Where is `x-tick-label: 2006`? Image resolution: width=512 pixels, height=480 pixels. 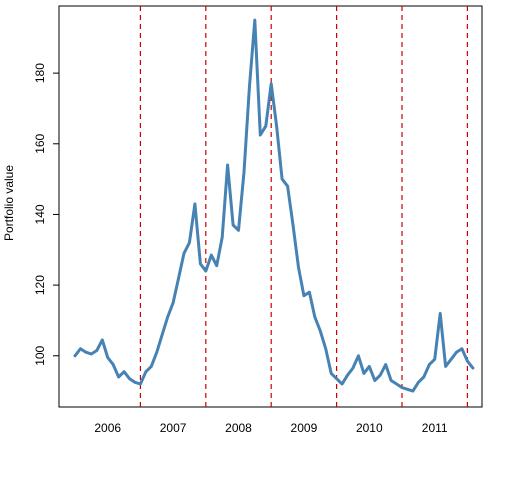 x-tick-label: 2006 is located at coordinates (107, 428).